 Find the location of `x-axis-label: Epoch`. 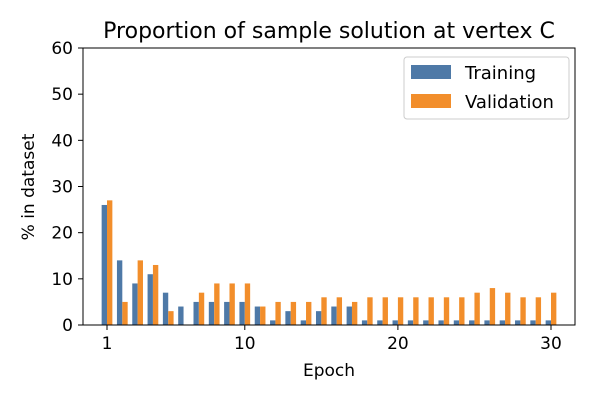

x-axis-label: Epoch is located at coordinates (329, 371).